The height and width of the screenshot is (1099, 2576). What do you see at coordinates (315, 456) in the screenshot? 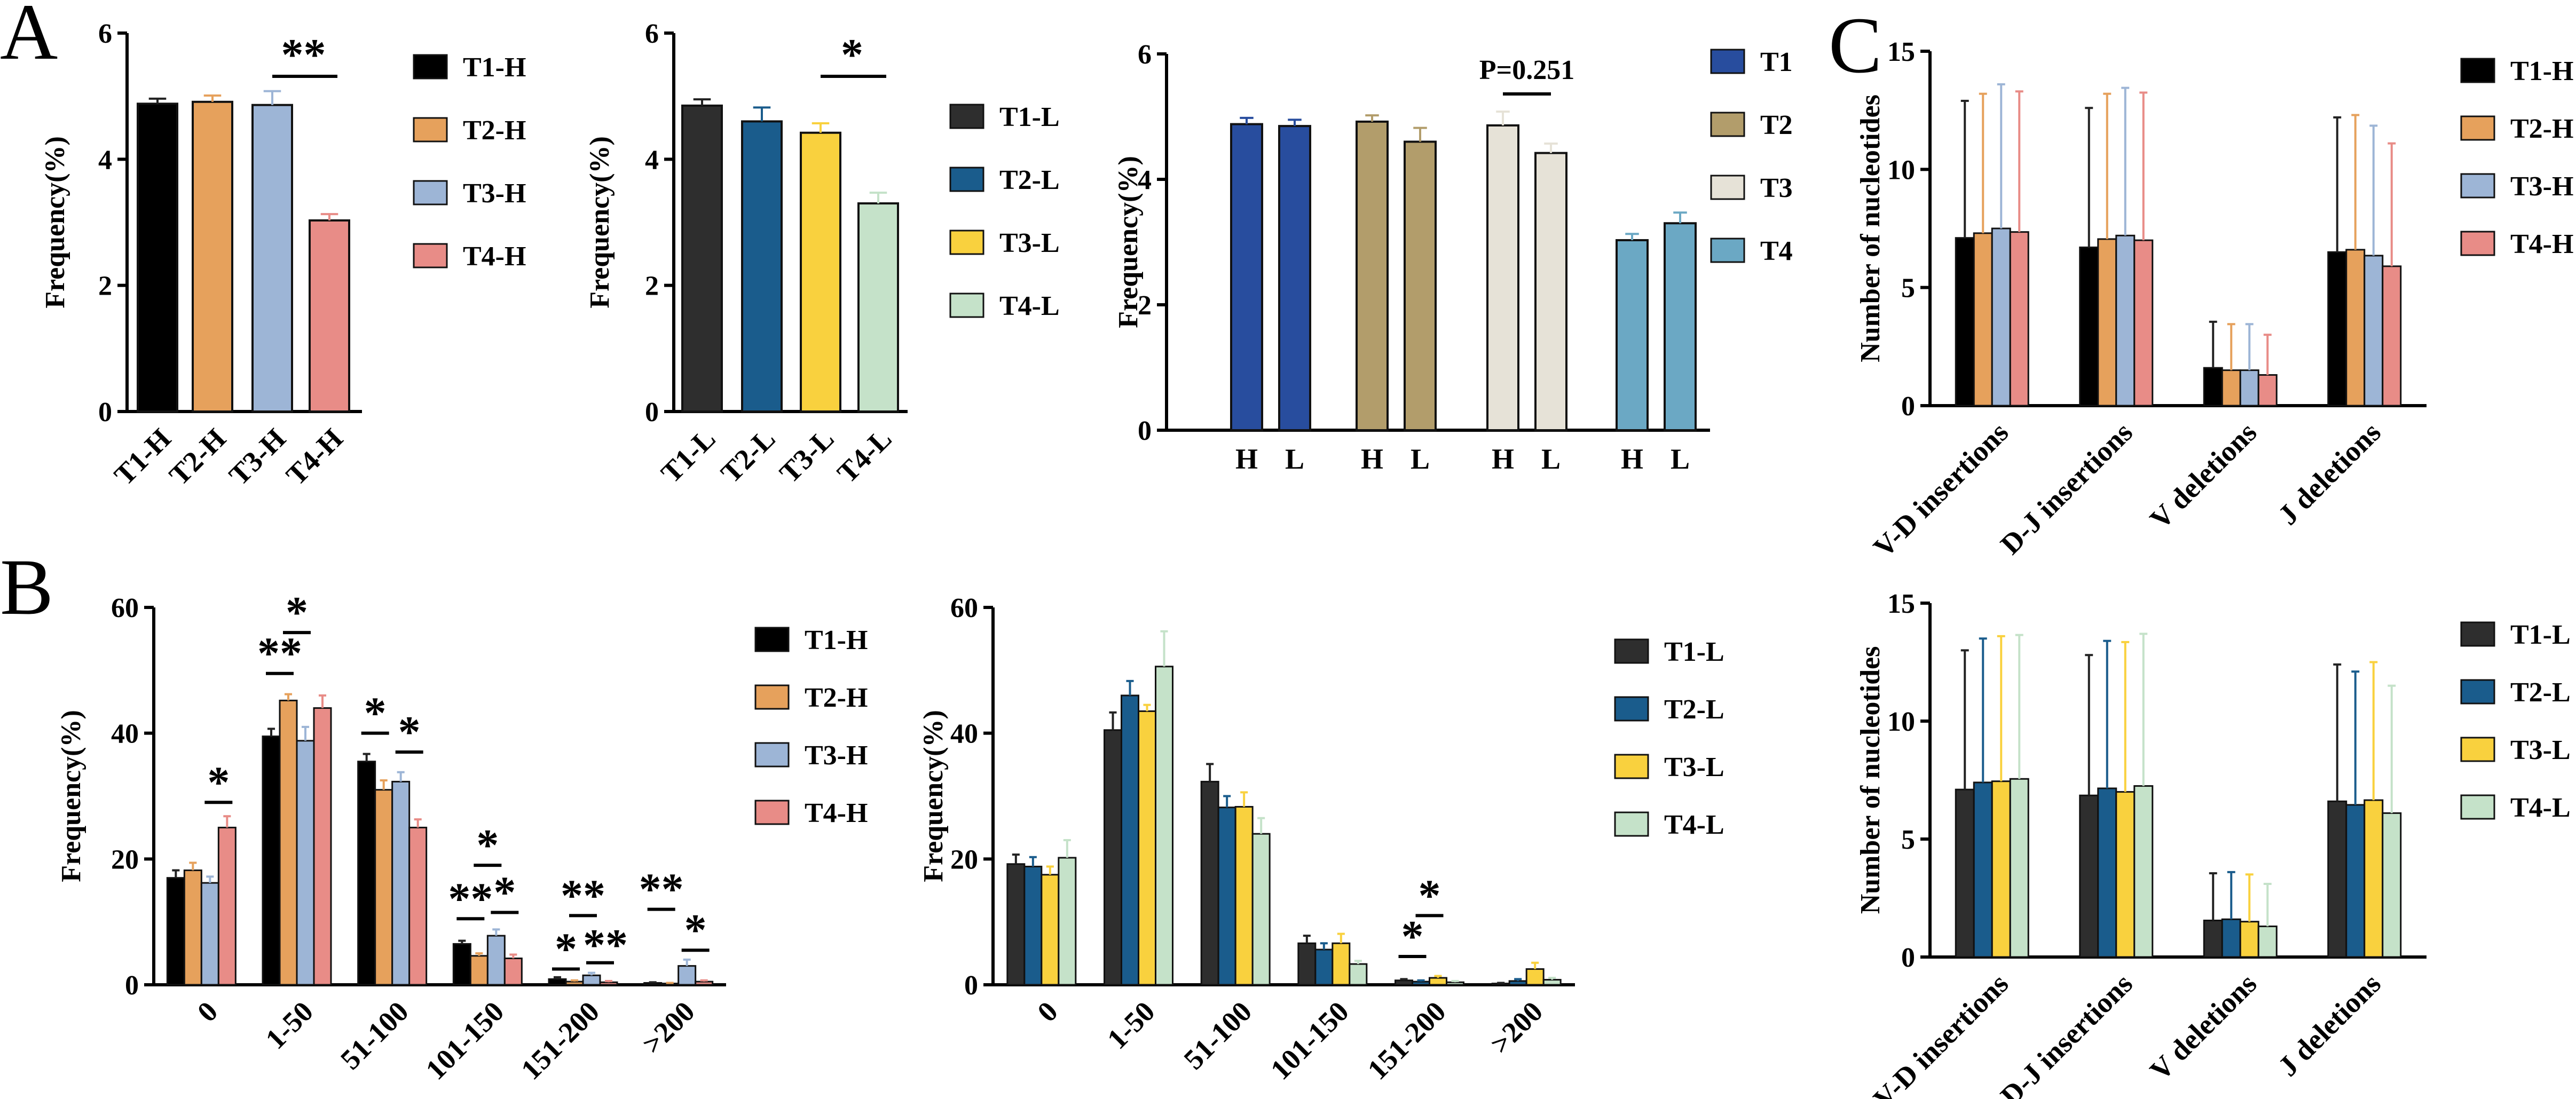
I see `a1-x-tick-label: T4-H` at bounding box center [315, 456].